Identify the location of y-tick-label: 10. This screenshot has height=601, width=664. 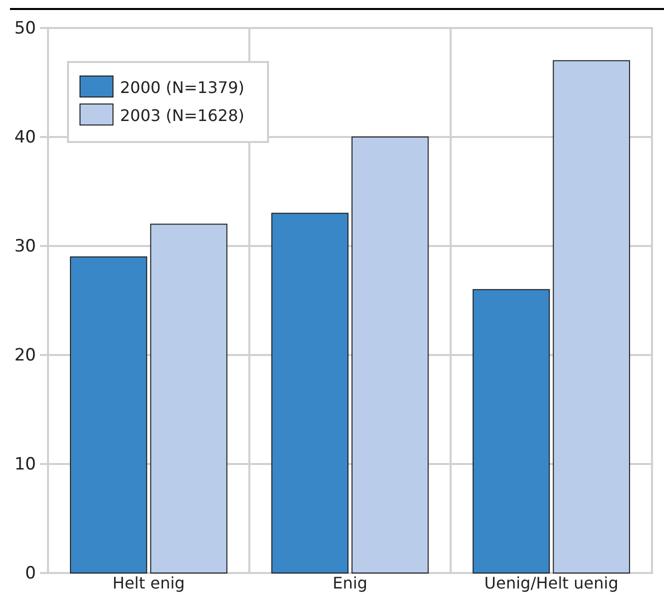
(25, 464).